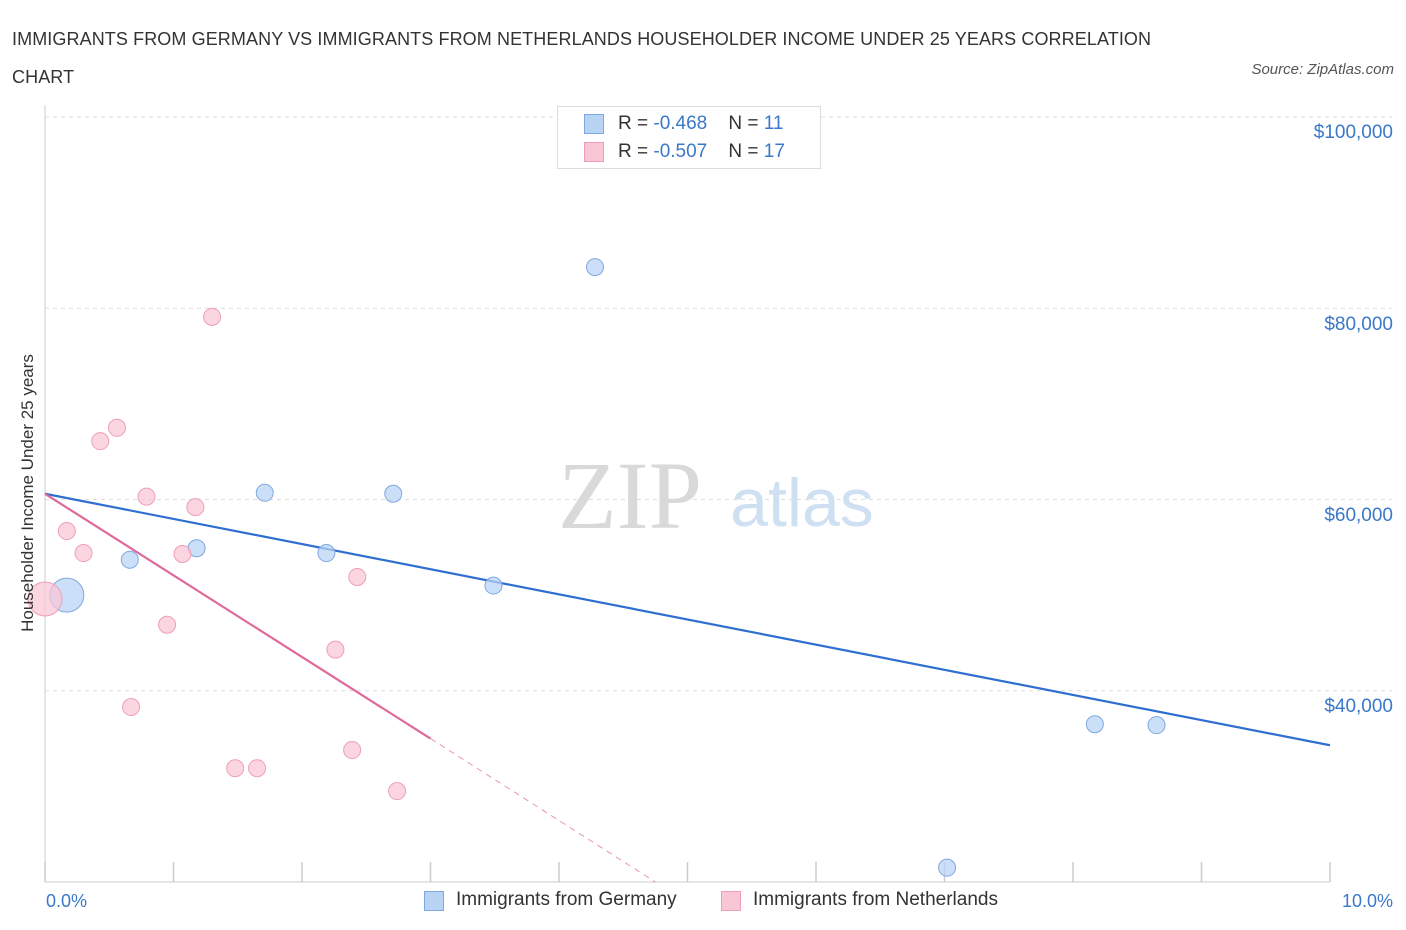 Image resolution: width=1406 pixels, height=930 pixels. Describe the element at coordinates (630, 495) in the screenshot. I see `watermark-zip: ZIP` at that location.